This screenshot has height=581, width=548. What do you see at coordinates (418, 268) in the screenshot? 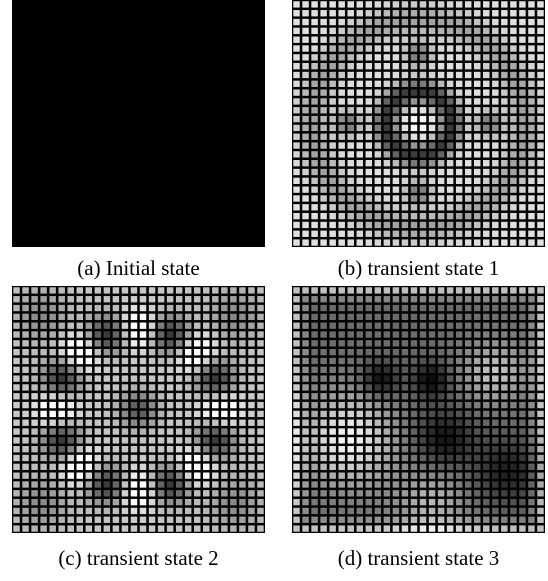
I see `caption-transient-state-1: (b) transient state 1` at bounding box center [418, 268].